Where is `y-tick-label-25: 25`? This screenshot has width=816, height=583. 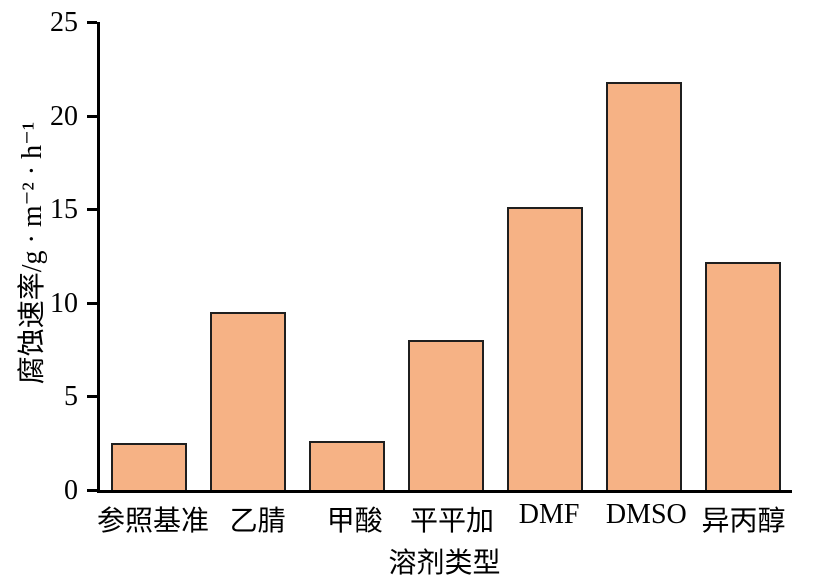
y-tick-label-25: 25 is located at coordinates (64, 22).